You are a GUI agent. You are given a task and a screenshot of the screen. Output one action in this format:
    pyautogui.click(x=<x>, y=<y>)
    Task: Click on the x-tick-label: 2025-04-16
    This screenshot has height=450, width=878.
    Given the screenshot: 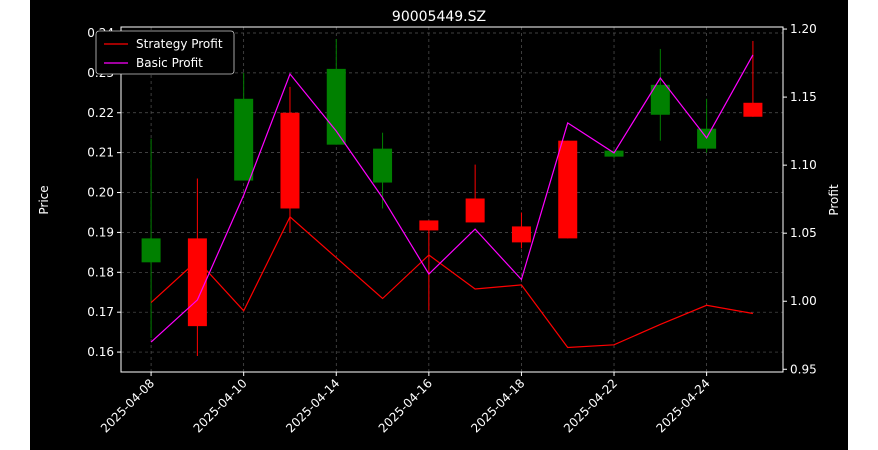 What is the action you would take?
    pyautogui.click(x=405, y=405)
    